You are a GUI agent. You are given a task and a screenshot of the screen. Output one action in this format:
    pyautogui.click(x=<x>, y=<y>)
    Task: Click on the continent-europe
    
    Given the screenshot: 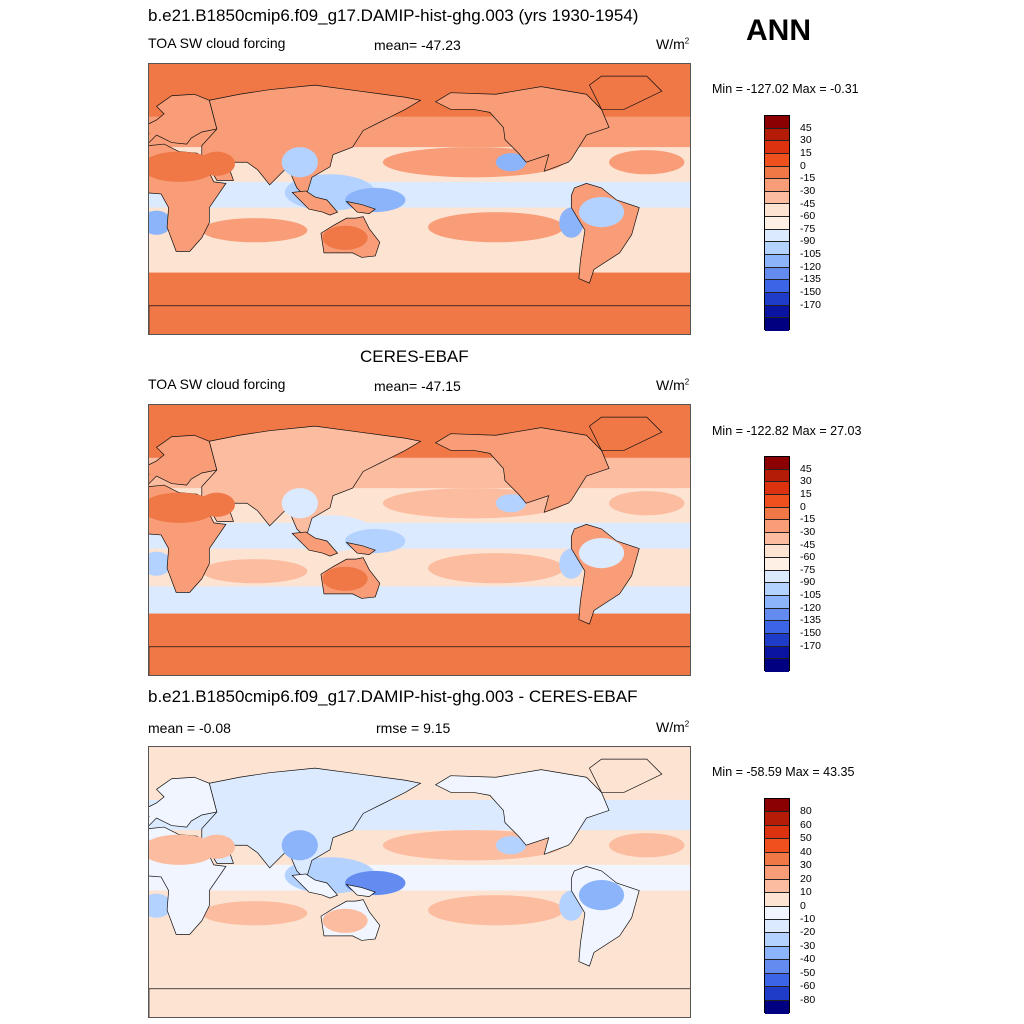 What is the action you would take?
    pyautogui.click(x=183, y=802)
    